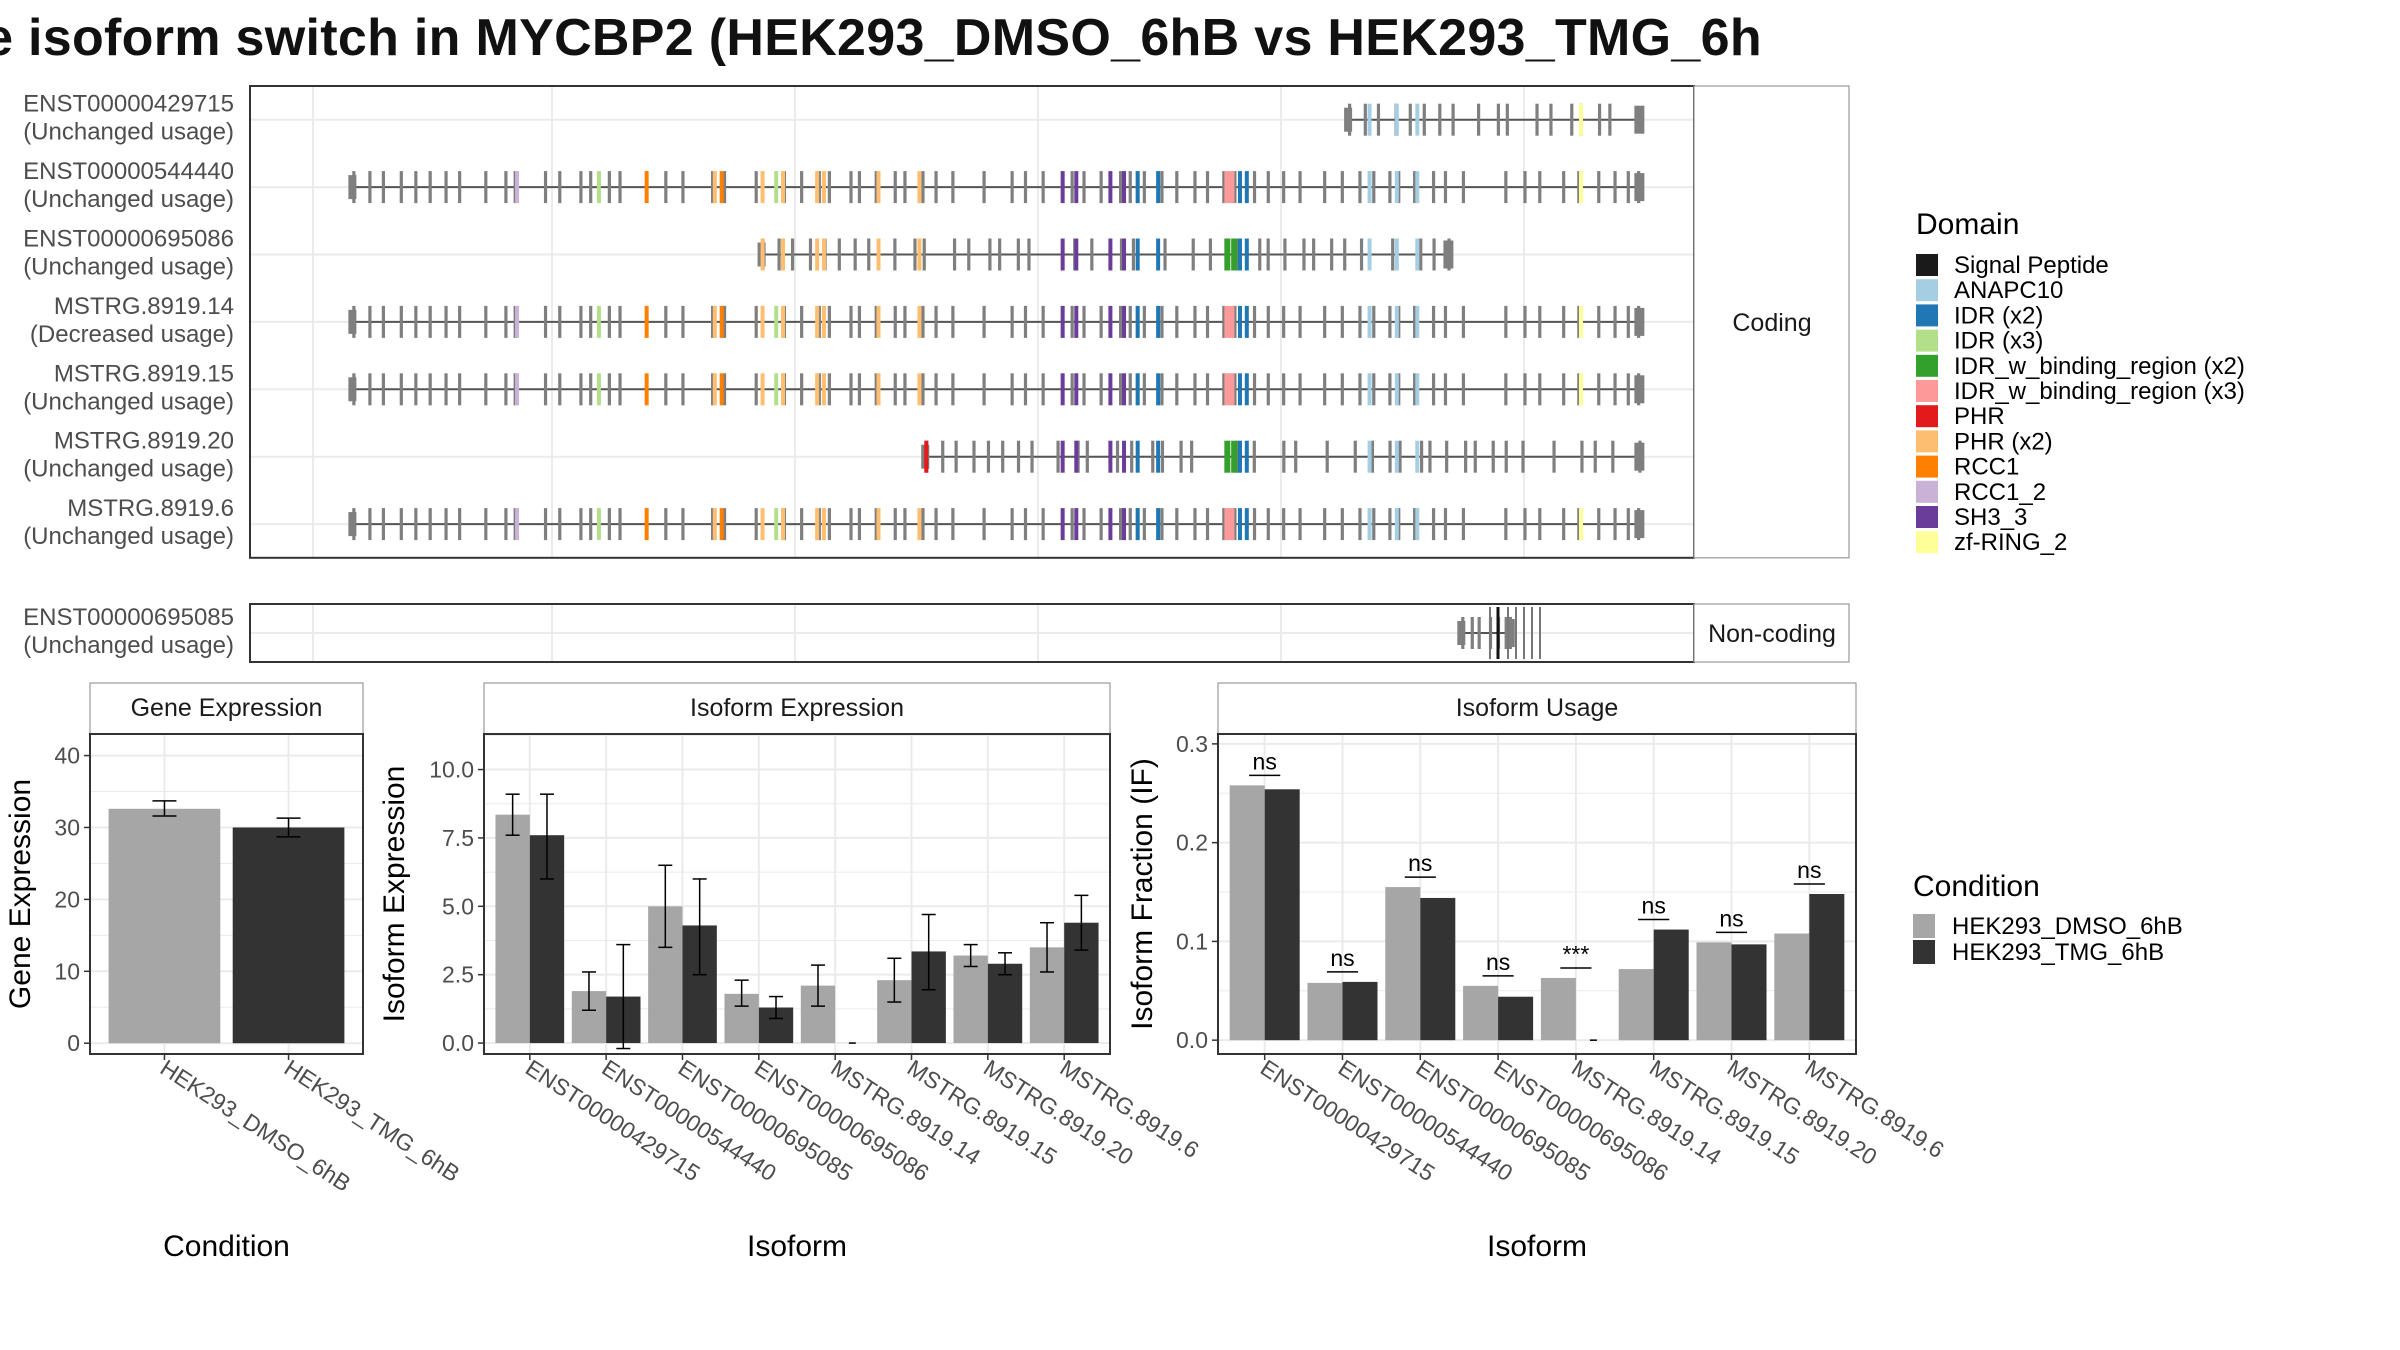 The width and height of the screenshot is (2400, 1350). Describe the element at coordinates (150, 508) in the screenshot. I see `transcript-id: MSTRG.8919.6` at that location.